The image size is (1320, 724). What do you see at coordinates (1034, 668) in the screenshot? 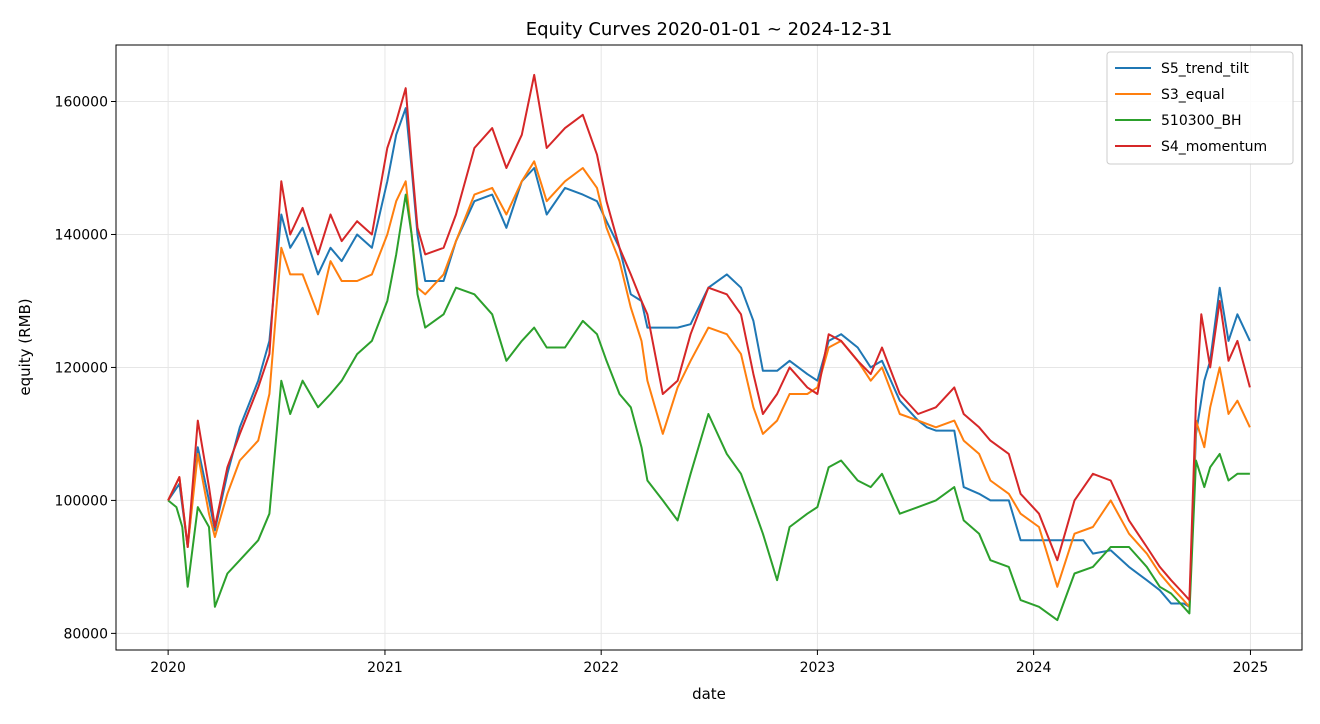
I see `x-tick-label: 2024` at bounding box center [1034, 668].